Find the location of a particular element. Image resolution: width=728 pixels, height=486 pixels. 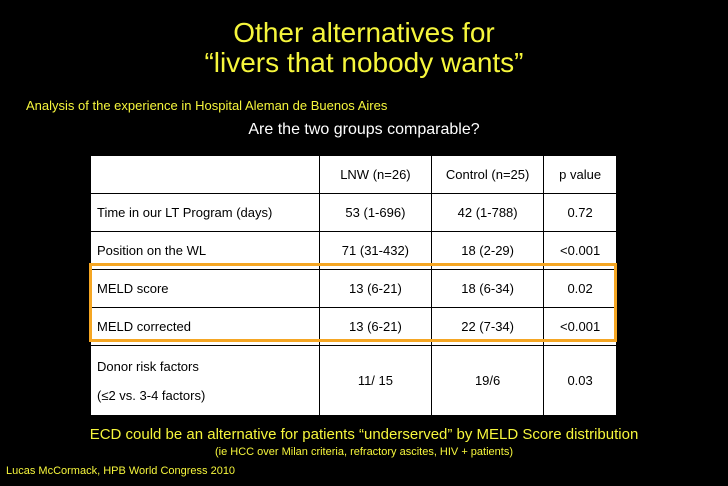

slide-question: Are the two groups comparable? is located at coordinates (364, 129).